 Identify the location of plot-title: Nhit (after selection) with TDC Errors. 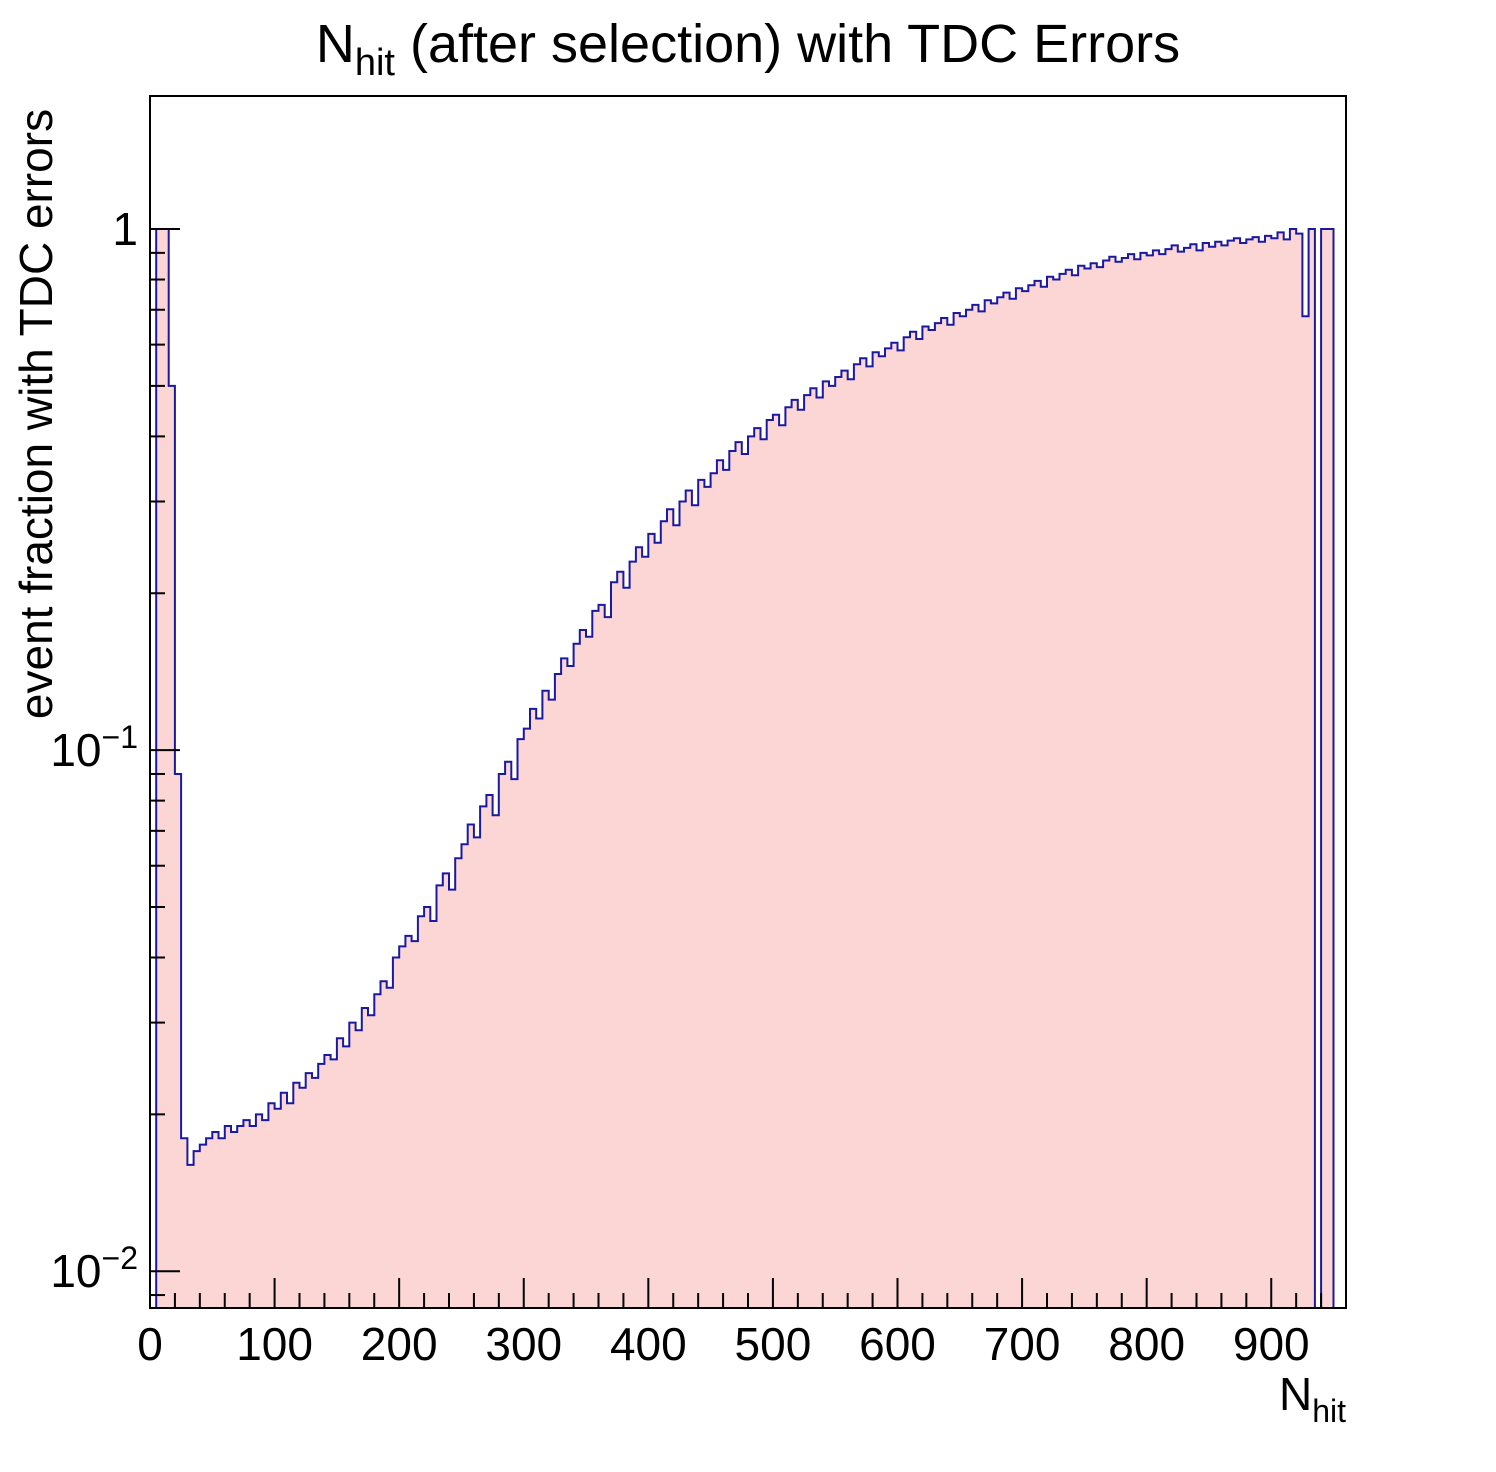
(748, 49).